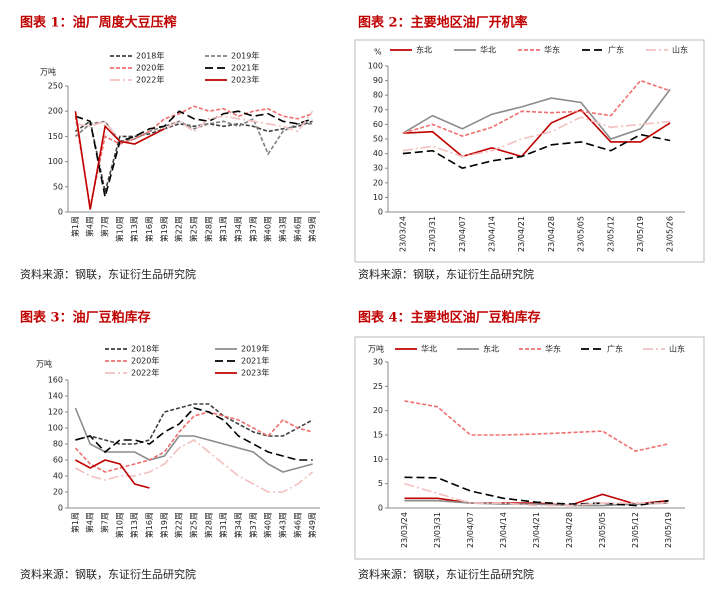 This screenshot has height=599, width=709. Describe the element at coordinates (149, 229) in the screenshot. I see `x-tick-label: 第16周` at that location.